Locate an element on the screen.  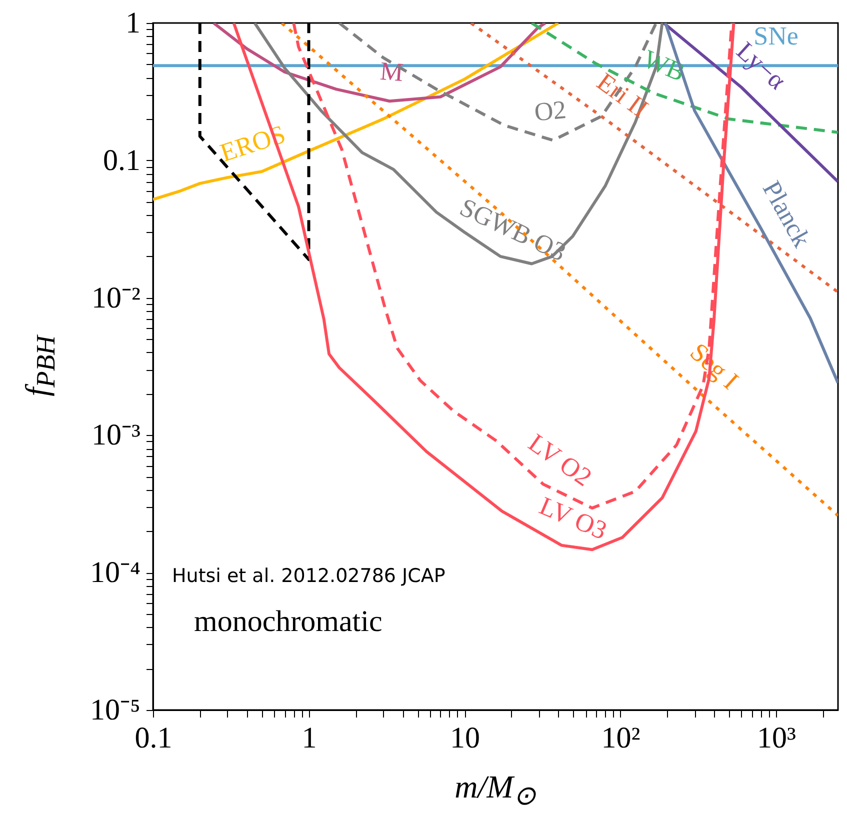
text: LV O2 is located at coordinates (560, 460).